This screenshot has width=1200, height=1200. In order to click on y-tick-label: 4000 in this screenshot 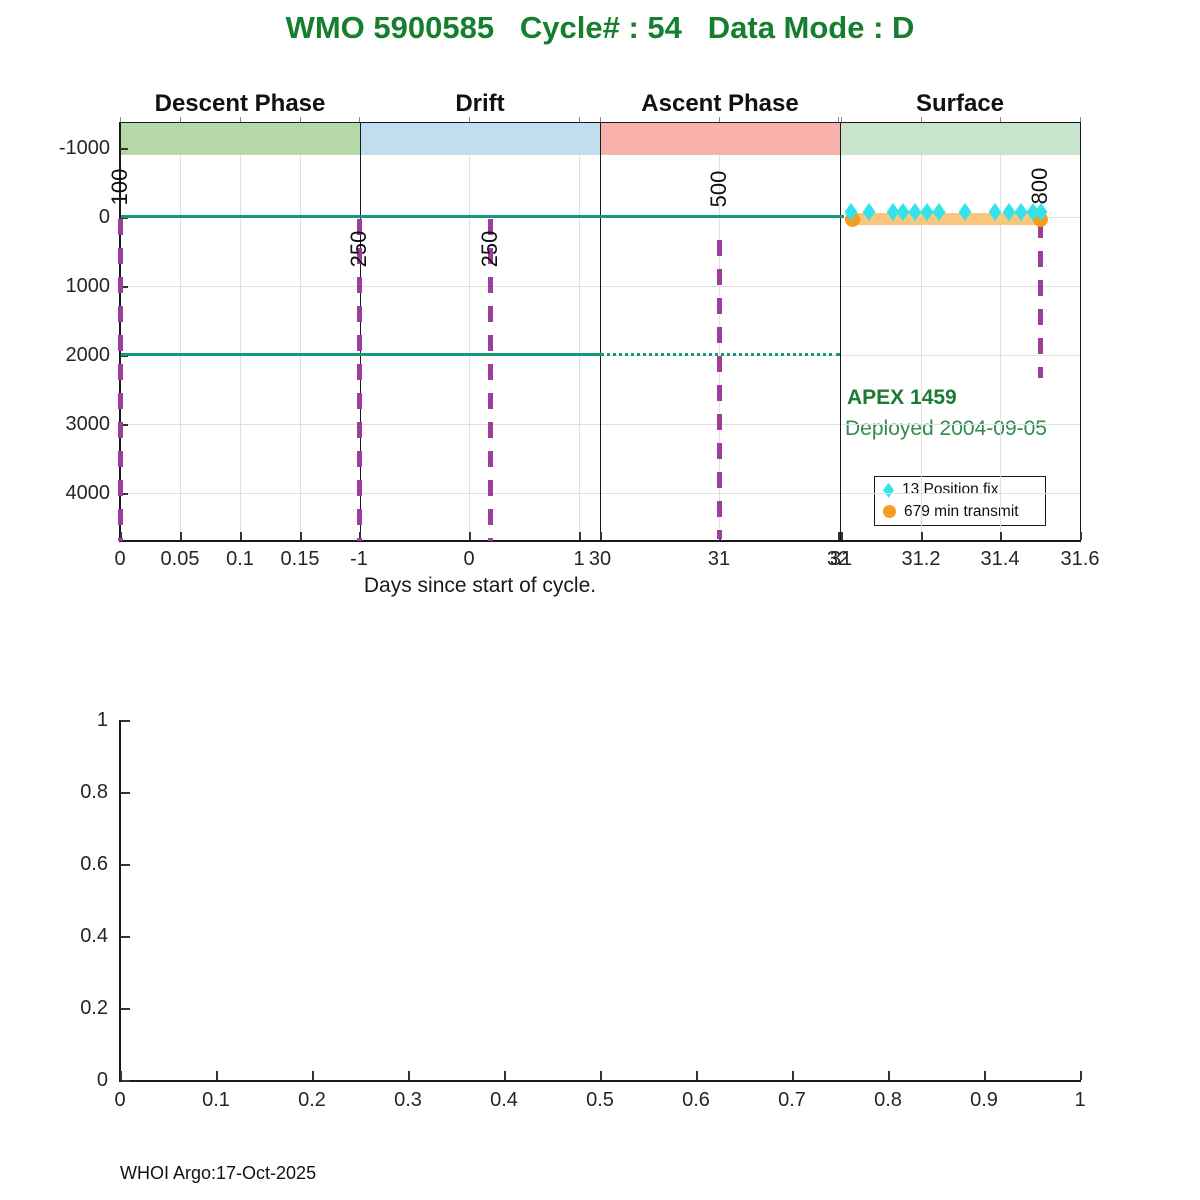, I will do `click(88, 493)`.